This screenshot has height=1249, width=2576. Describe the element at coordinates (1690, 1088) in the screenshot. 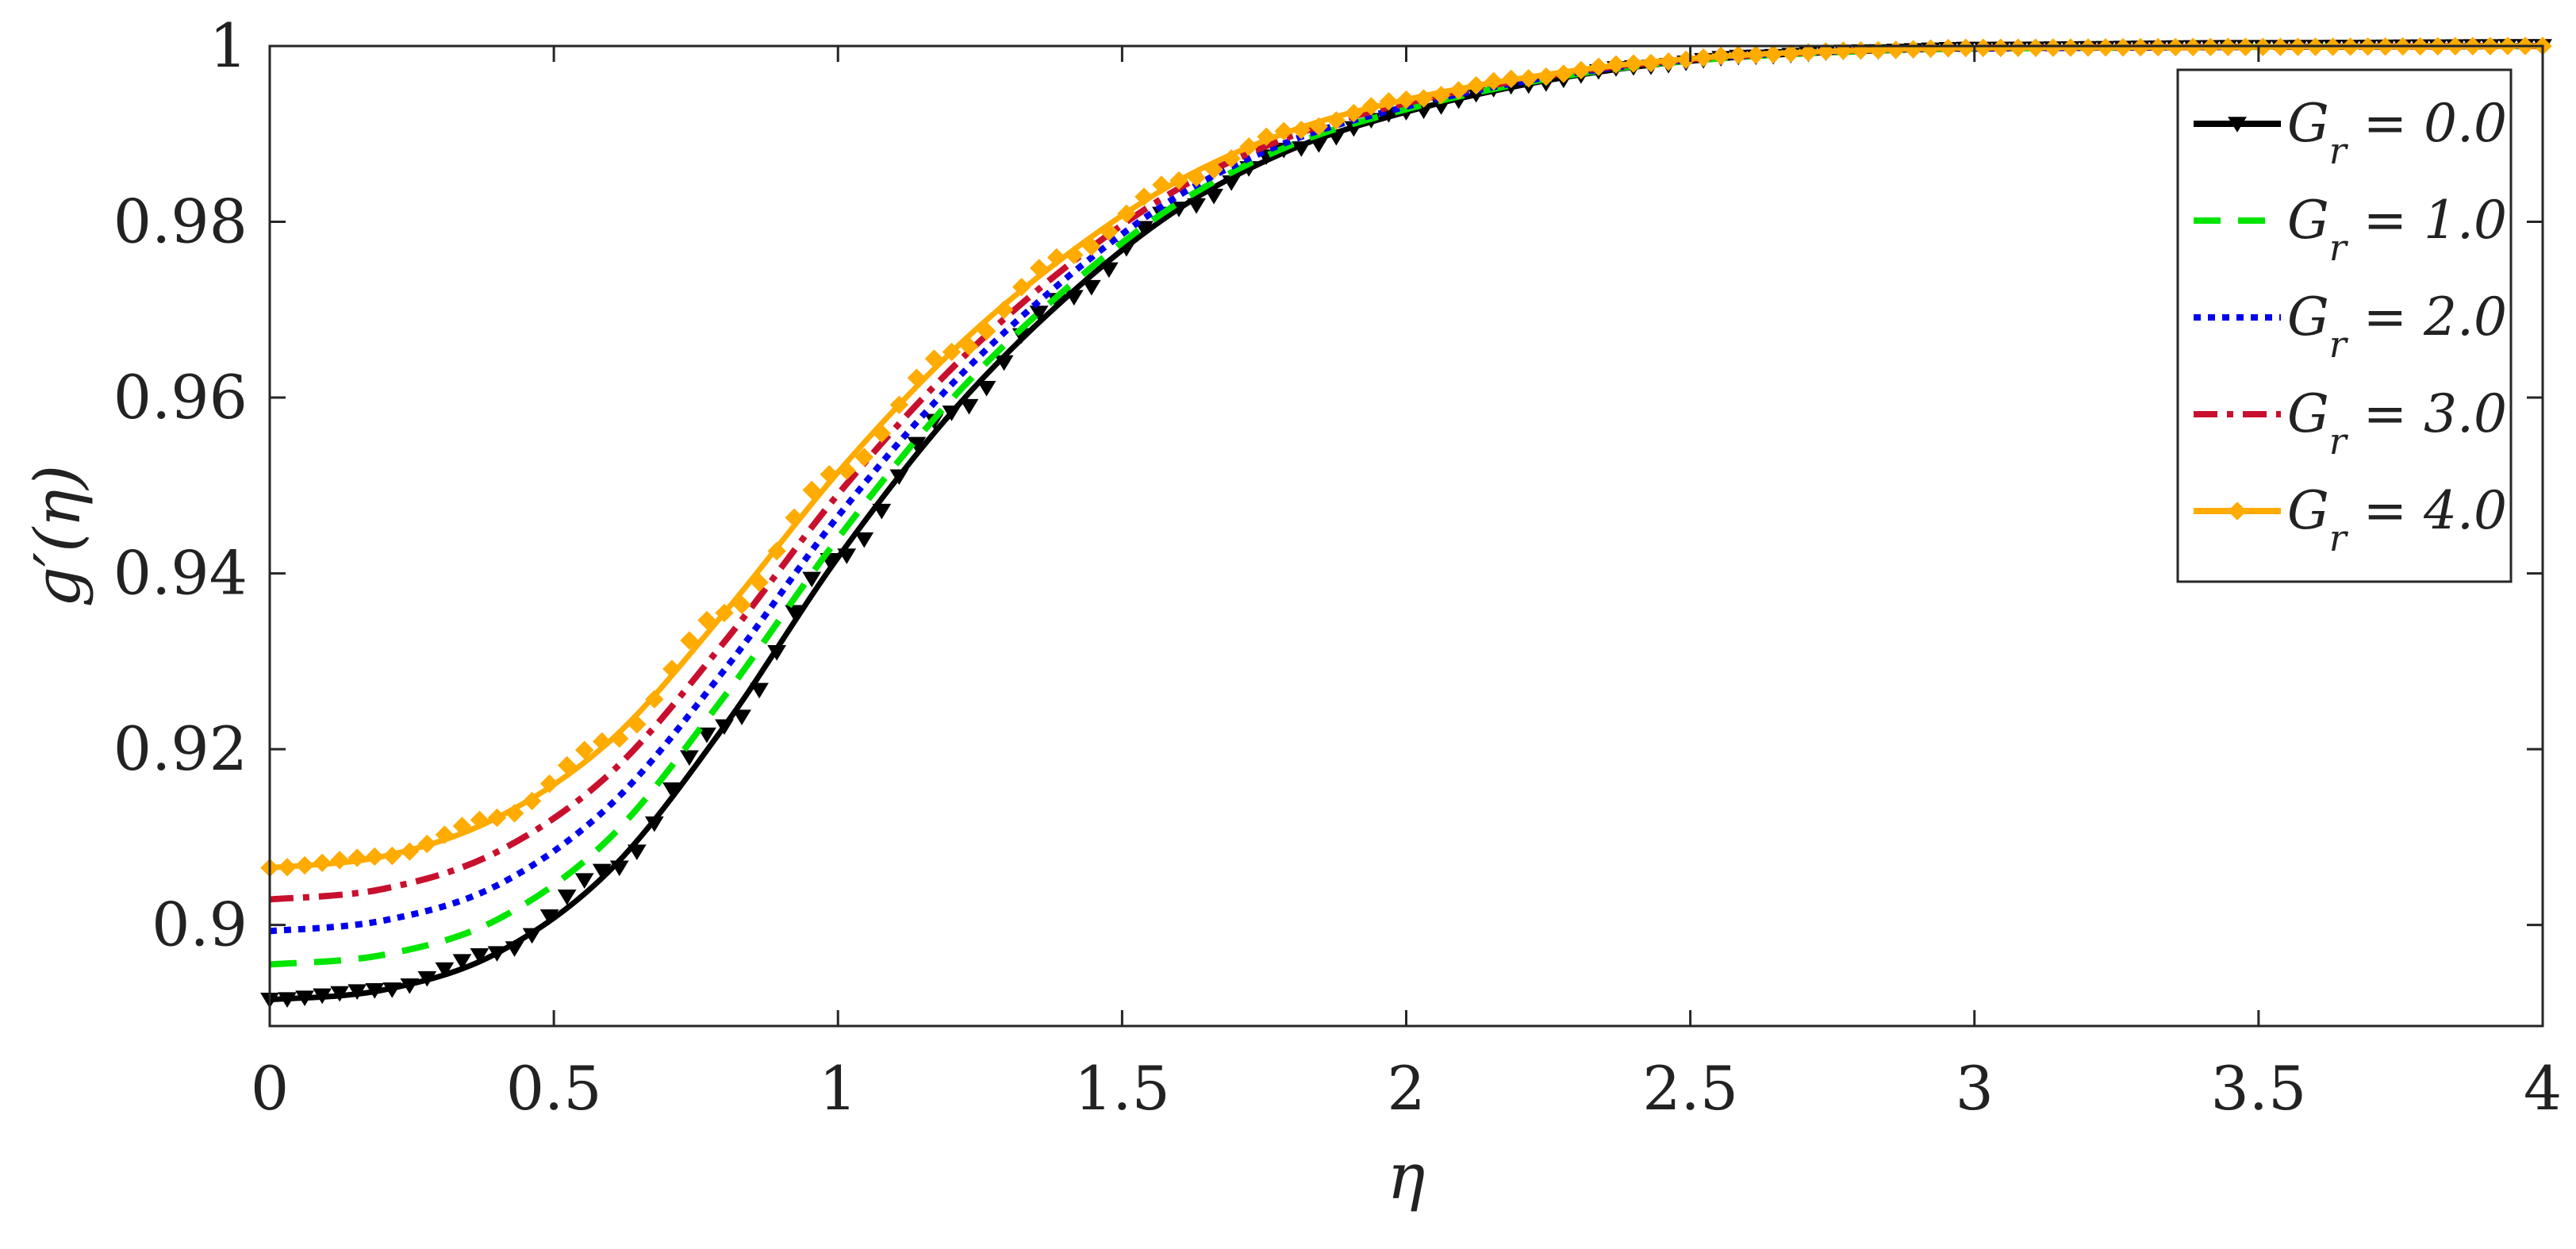

I see `x-tick-label: 2.5` at that location.